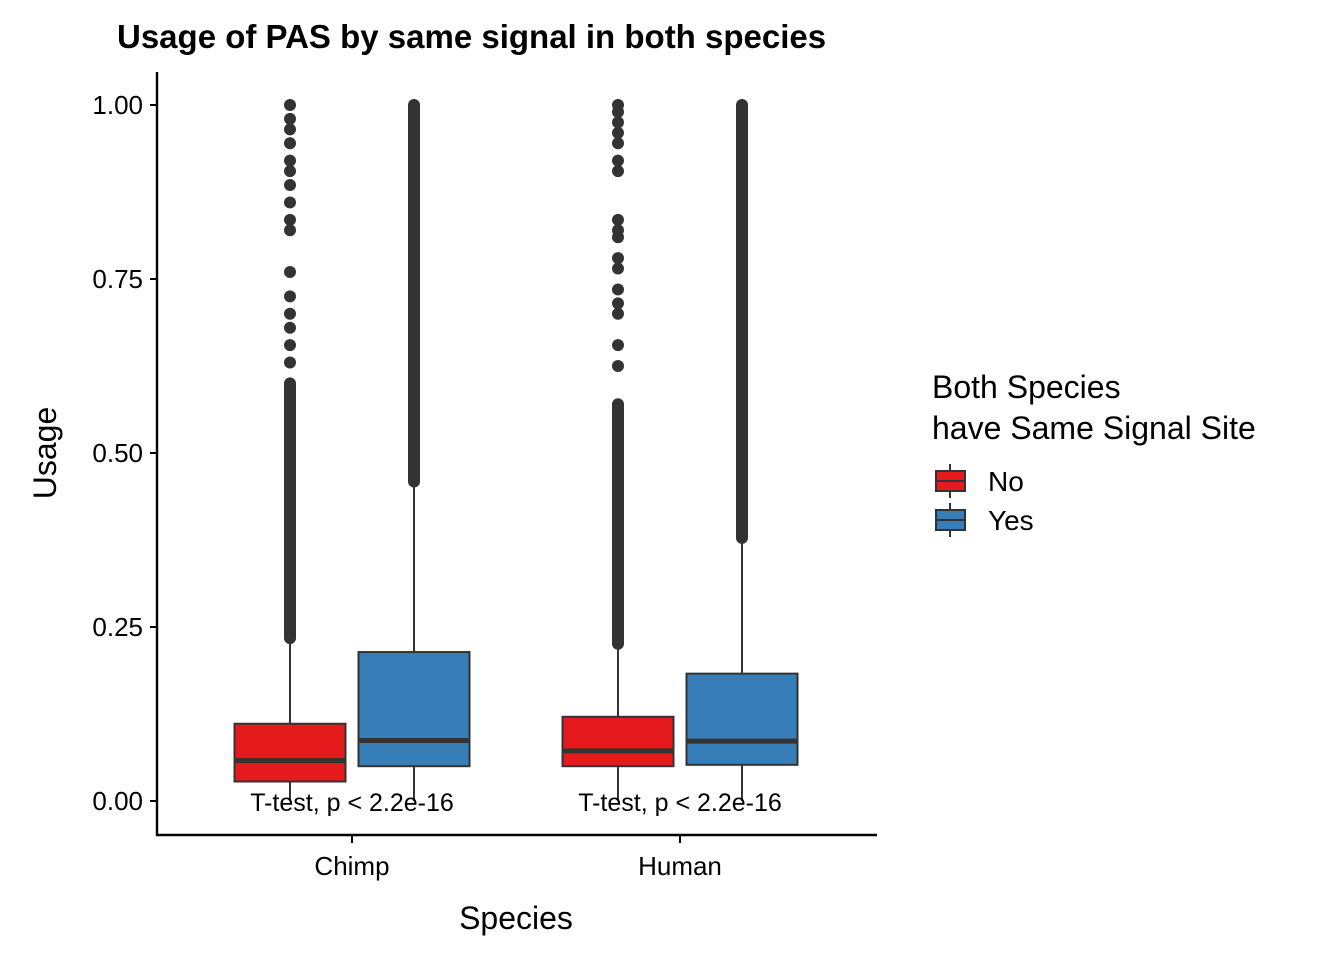  I want to click on legend-entry-yes: Yes, so click(984, 520).